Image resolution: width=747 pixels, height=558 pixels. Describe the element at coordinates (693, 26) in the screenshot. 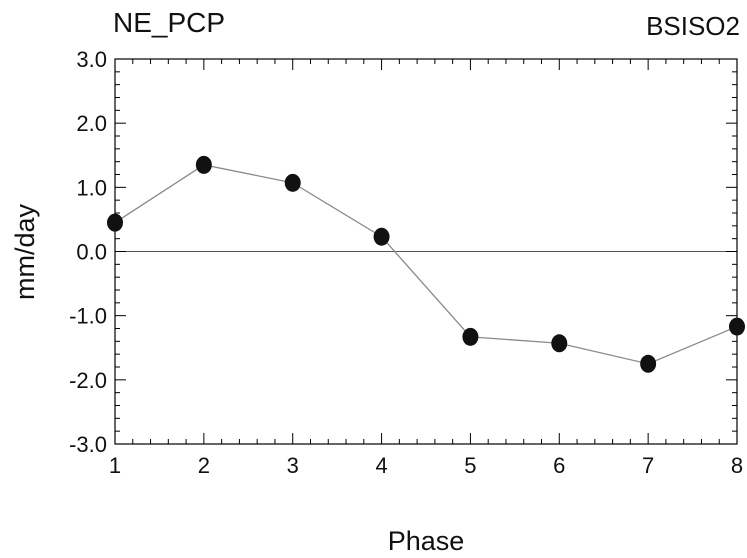

I see `chart-title-right: BSISO2` at that location.